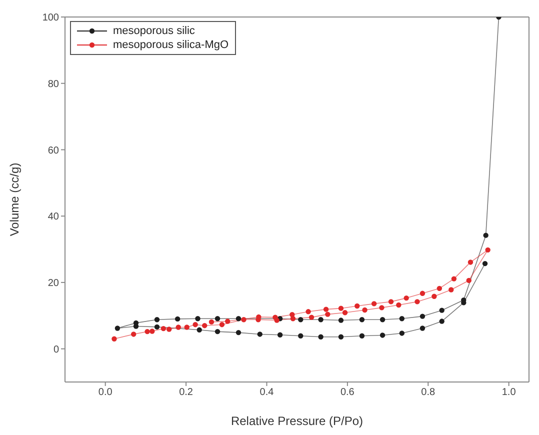 This screenshot has width=539, height=435. Describe the element at coordinates (105, 392) in the screenshot. I see `x-tick-label: 0.0` at that location.